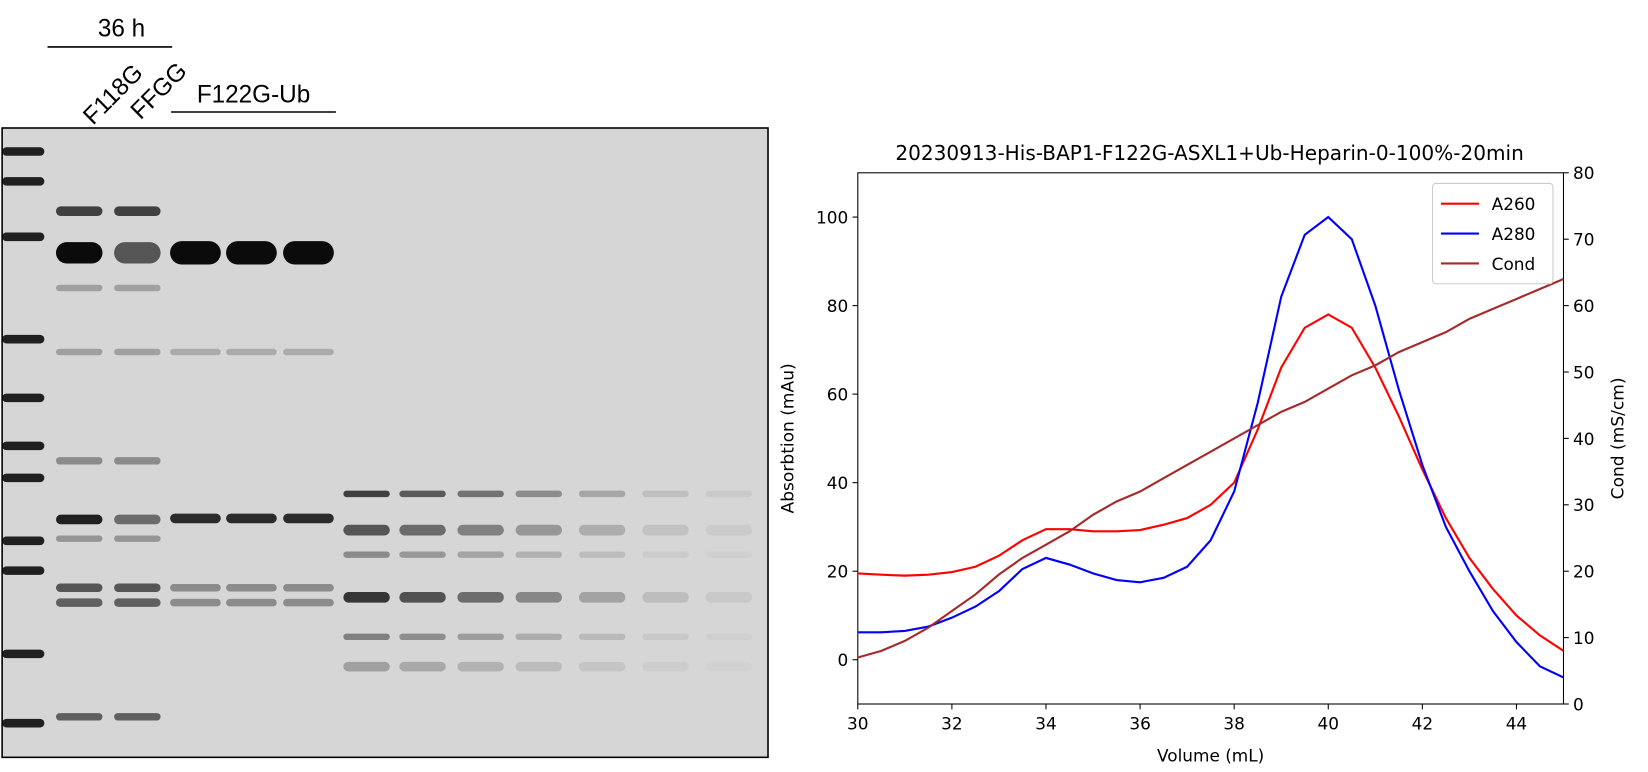 Image resolution: width=1648 pixels, height=772 pixels. What do you see at coordinates (837, 307) in the screenshot?
I see `y-tick-label: 80` at bounding box center [837, 307].